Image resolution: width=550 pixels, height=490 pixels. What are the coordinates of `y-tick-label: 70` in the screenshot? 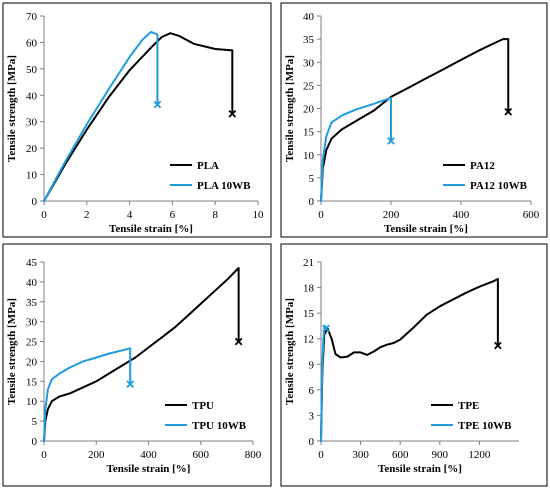 It's located at (32, 17).